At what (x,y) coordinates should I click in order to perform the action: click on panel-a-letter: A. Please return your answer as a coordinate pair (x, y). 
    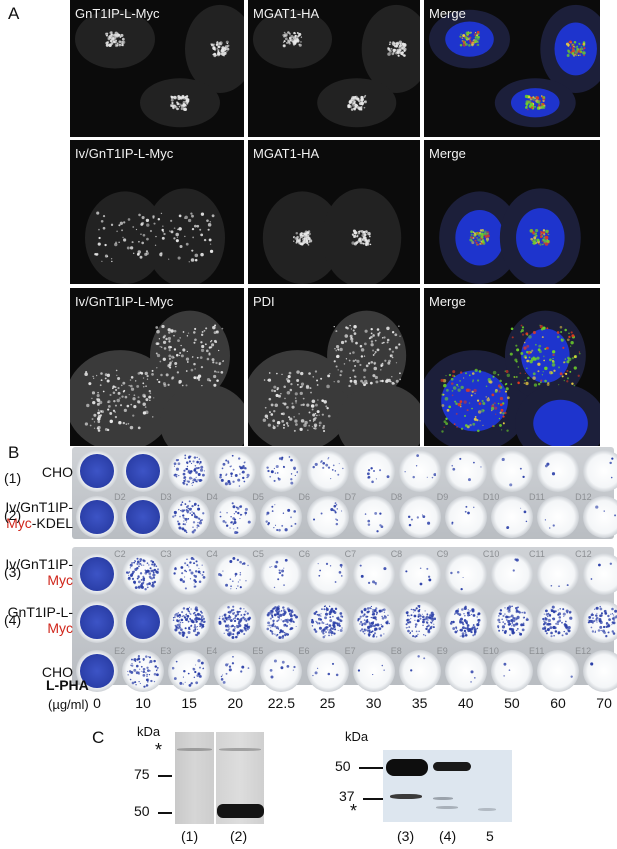
    Looking at the image, I should click on (14, 13).